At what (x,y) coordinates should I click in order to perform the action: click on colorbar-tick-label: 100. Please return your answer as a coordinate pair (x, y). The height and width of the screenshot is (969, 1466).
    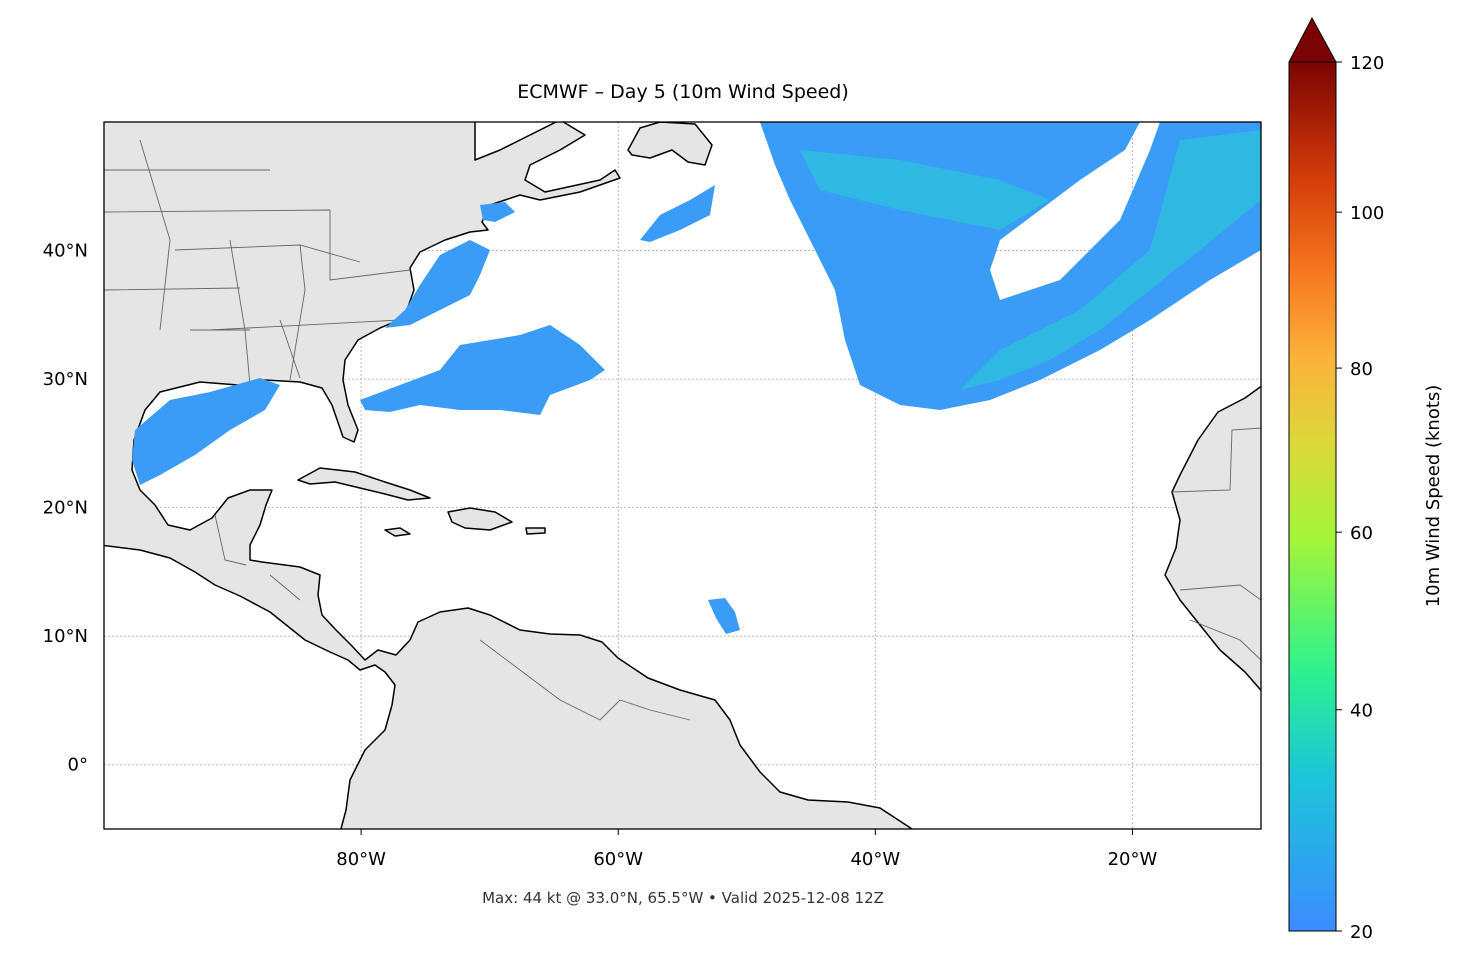
    Looking at the image, I should click on (1367, 213).